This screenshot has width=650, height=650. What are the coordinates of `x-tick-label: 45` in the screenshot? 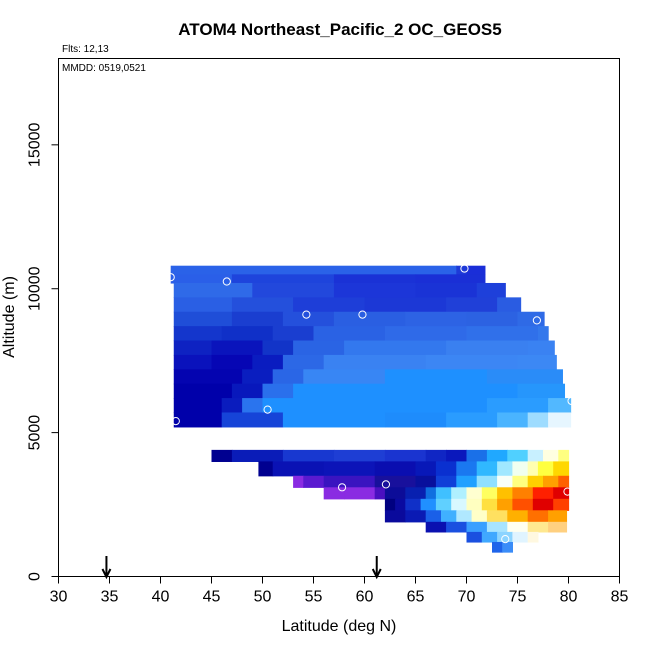 It's located at (212, 597).